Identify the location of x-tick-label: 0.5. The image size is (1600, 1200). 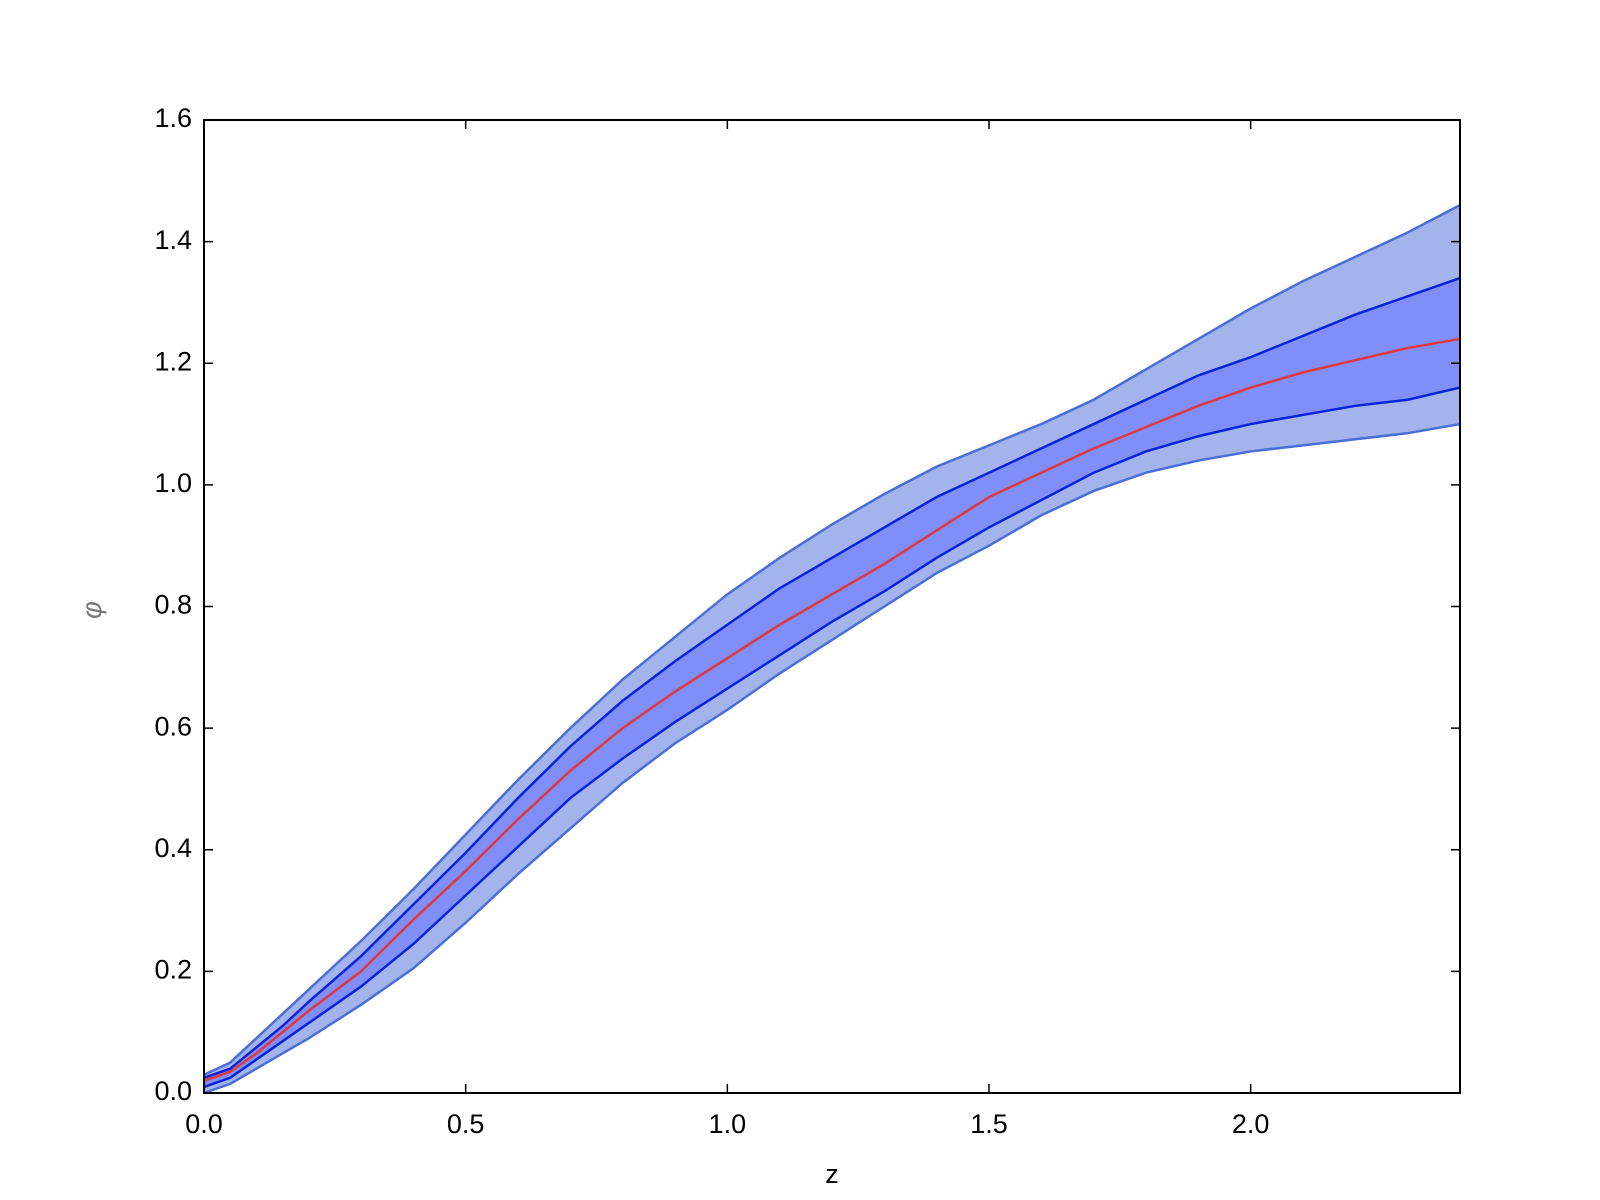
(466, 1124).